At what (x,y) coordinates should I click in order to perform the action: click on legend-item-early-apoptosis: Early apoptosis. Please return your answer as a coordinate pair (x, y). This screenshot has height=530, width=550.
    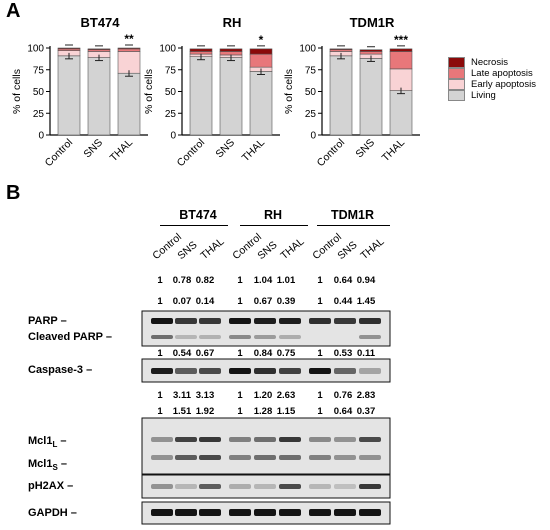
    Looking at the image, I should click on (492, 84).